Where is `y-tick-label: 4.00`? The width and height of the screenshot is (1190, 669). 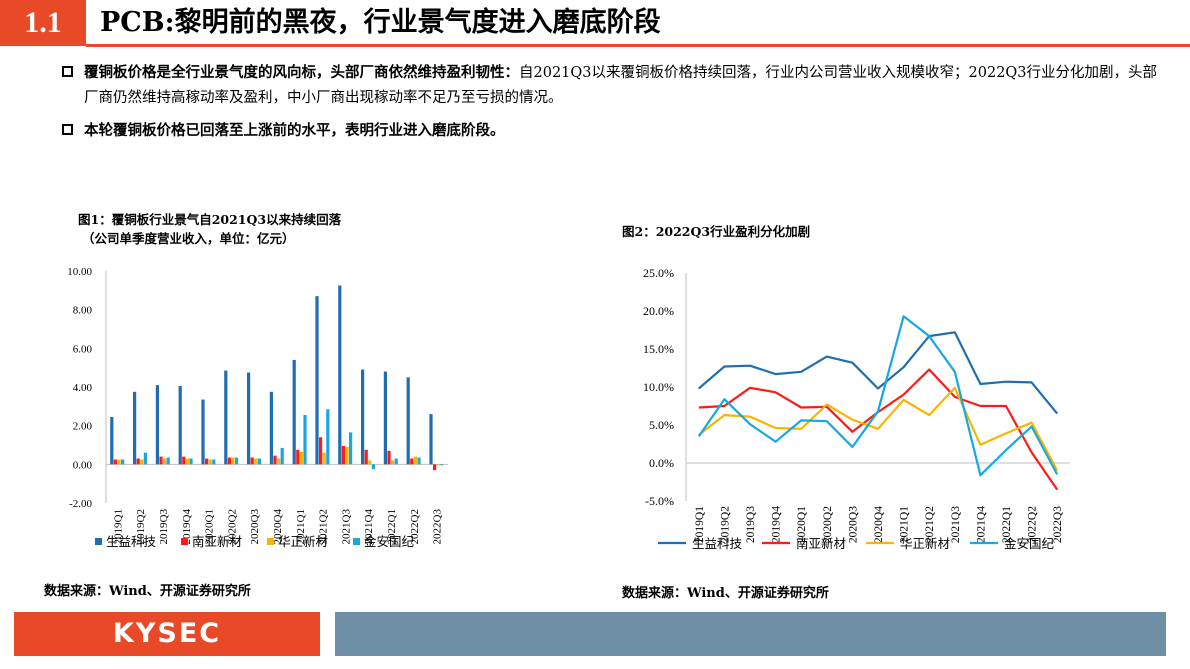
y-tick-label: 4.00 is located at coordinates (83, 388).